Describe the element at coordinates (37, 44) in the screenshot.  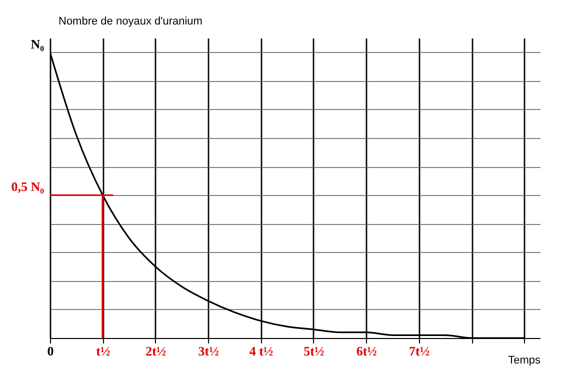
I see `annotation: N₀` at that location.